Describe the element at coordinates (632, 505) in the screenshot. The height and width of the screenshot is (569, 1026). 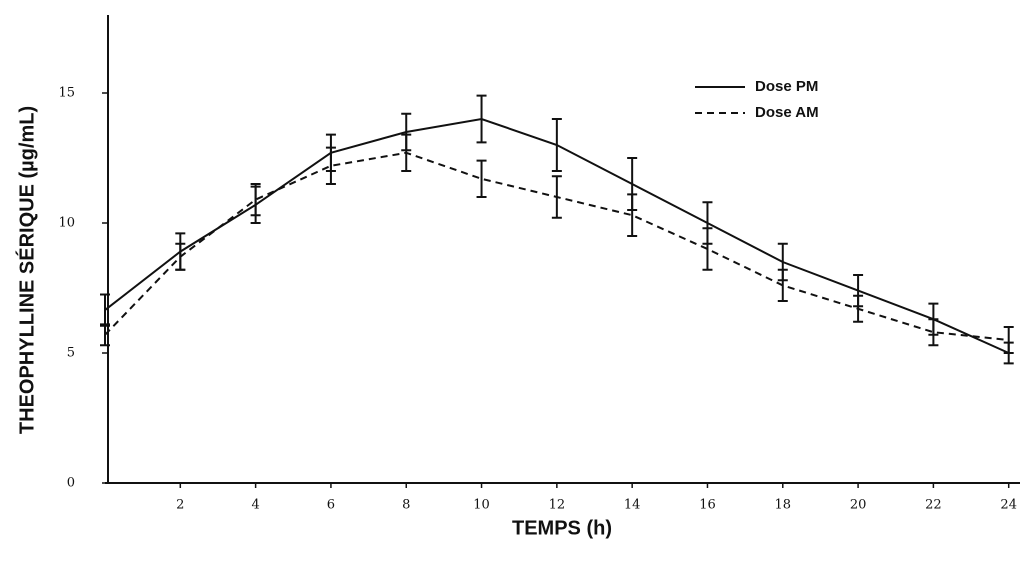
I see `x-tick-label: 14` at that location.